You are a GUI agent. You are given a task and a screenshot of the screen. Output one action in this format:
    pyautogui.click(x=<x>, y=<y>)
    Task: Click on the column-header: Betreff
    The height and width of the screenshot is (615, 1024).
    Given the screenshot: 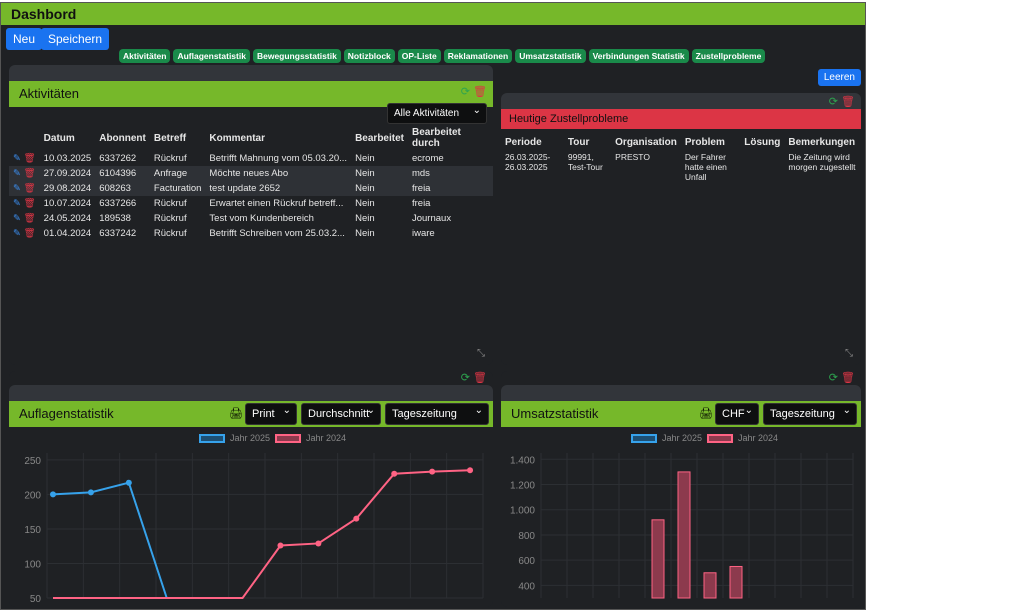 What is the action you would take?
    pyautogui.click(x=170, y=138)
    